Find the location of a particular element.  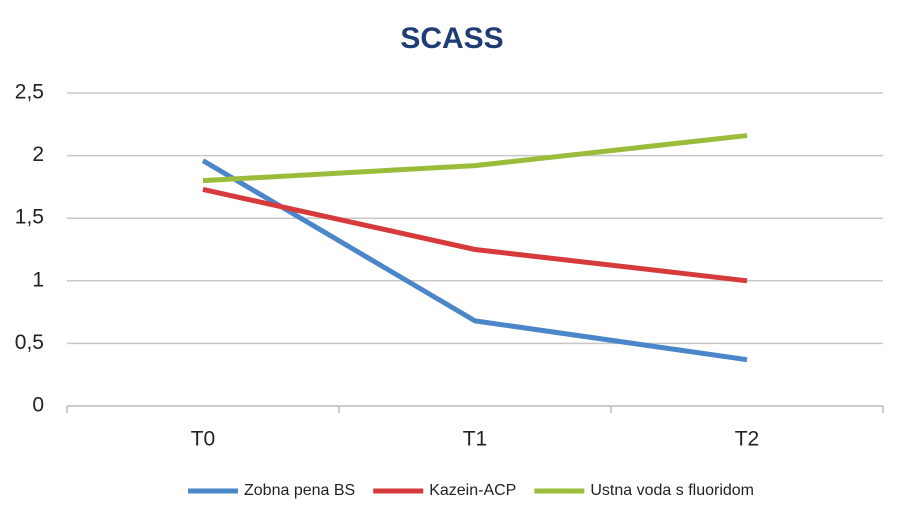

x-tick-label: T1 is located at coordinates (475, 439).